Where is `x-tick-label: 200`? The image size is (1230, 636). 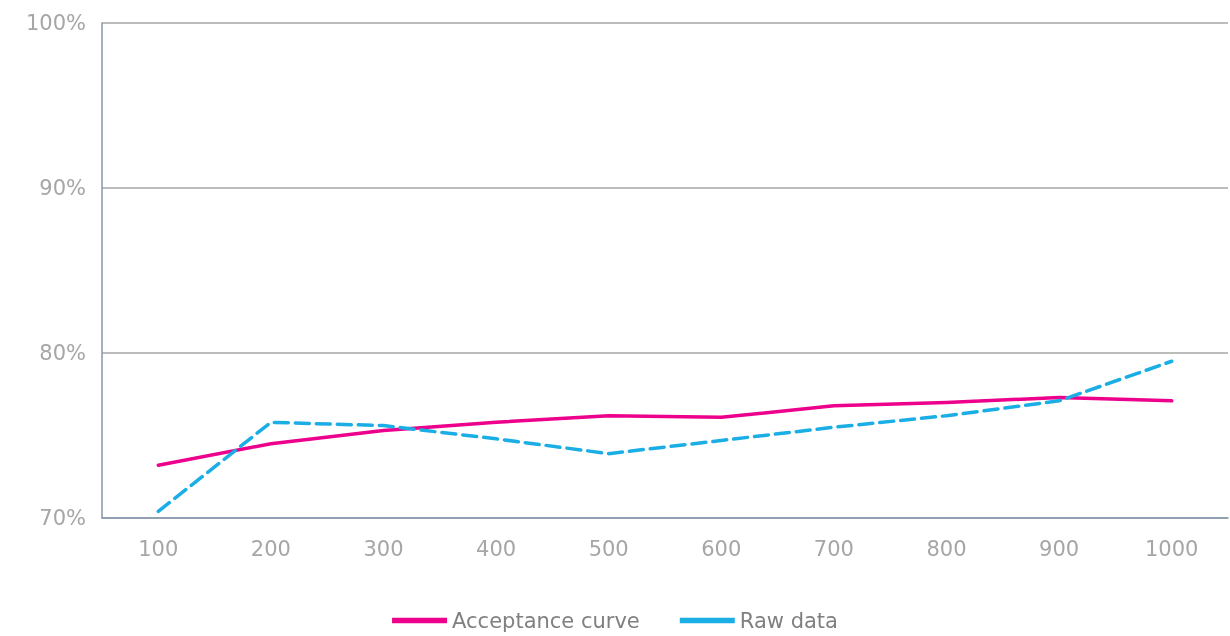
x-tick-label: 200 is located at coordinates (270, 548).